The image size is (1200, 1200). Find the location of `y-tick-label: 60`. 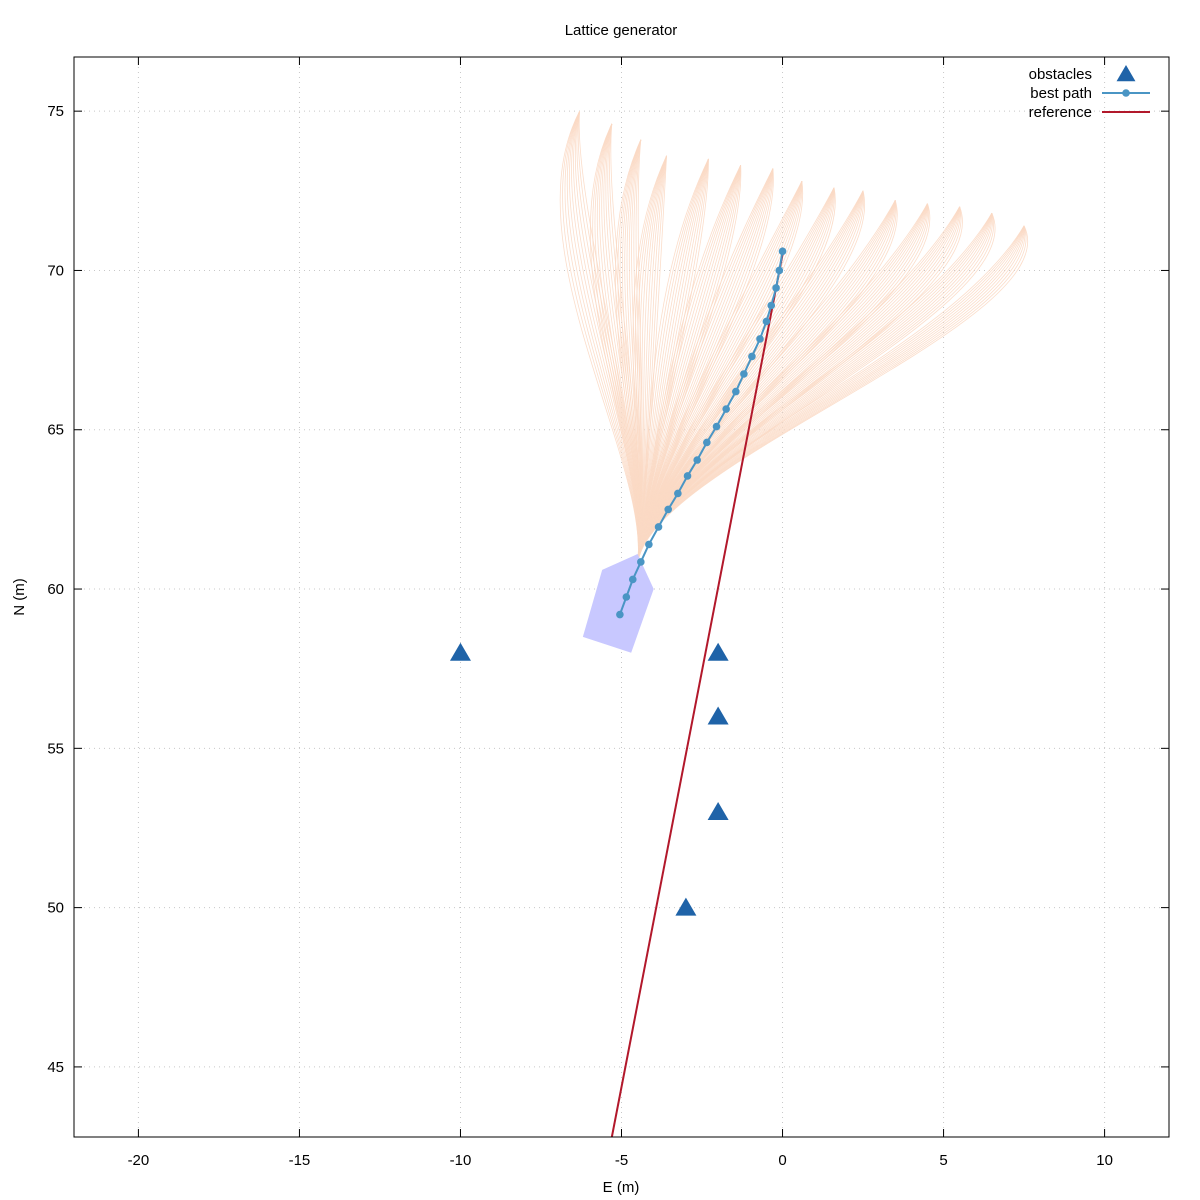

y-tick-label: 60 is located at coordinates (55, 589).